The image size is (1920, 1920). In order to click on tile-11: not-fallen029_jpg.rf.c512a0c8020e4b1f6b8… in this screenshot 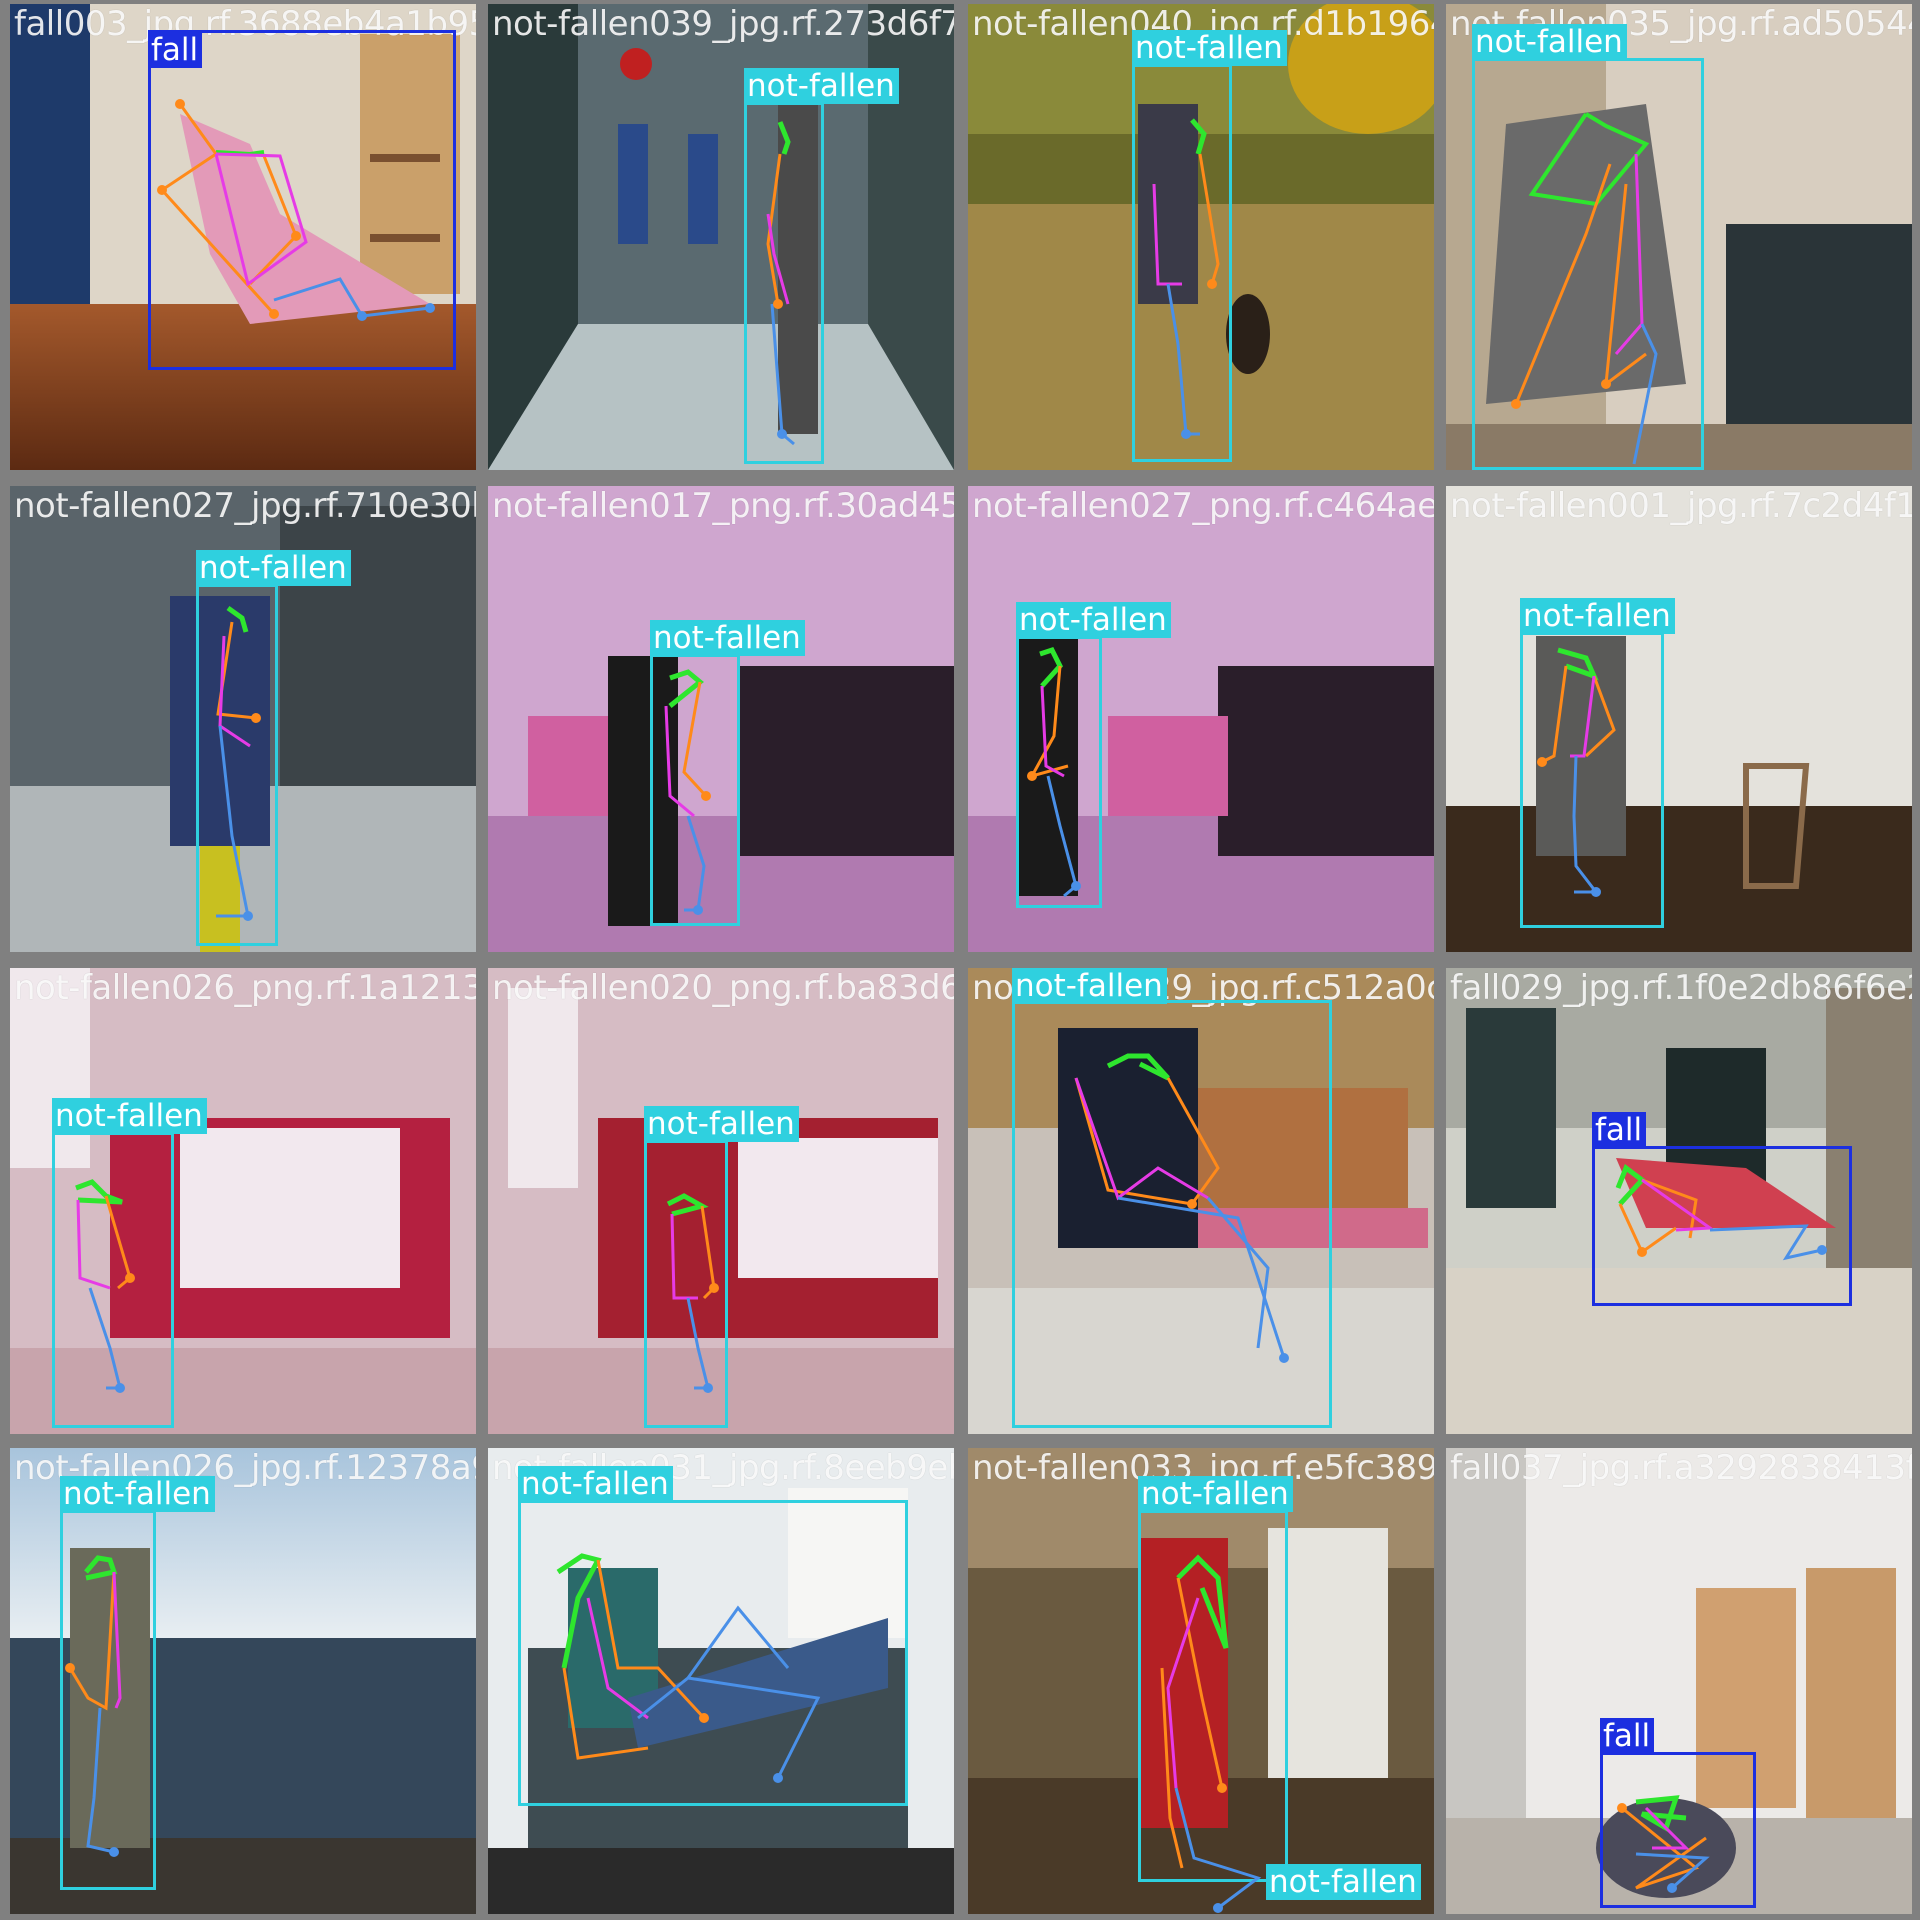, I will do `click(1201, 1201)`.